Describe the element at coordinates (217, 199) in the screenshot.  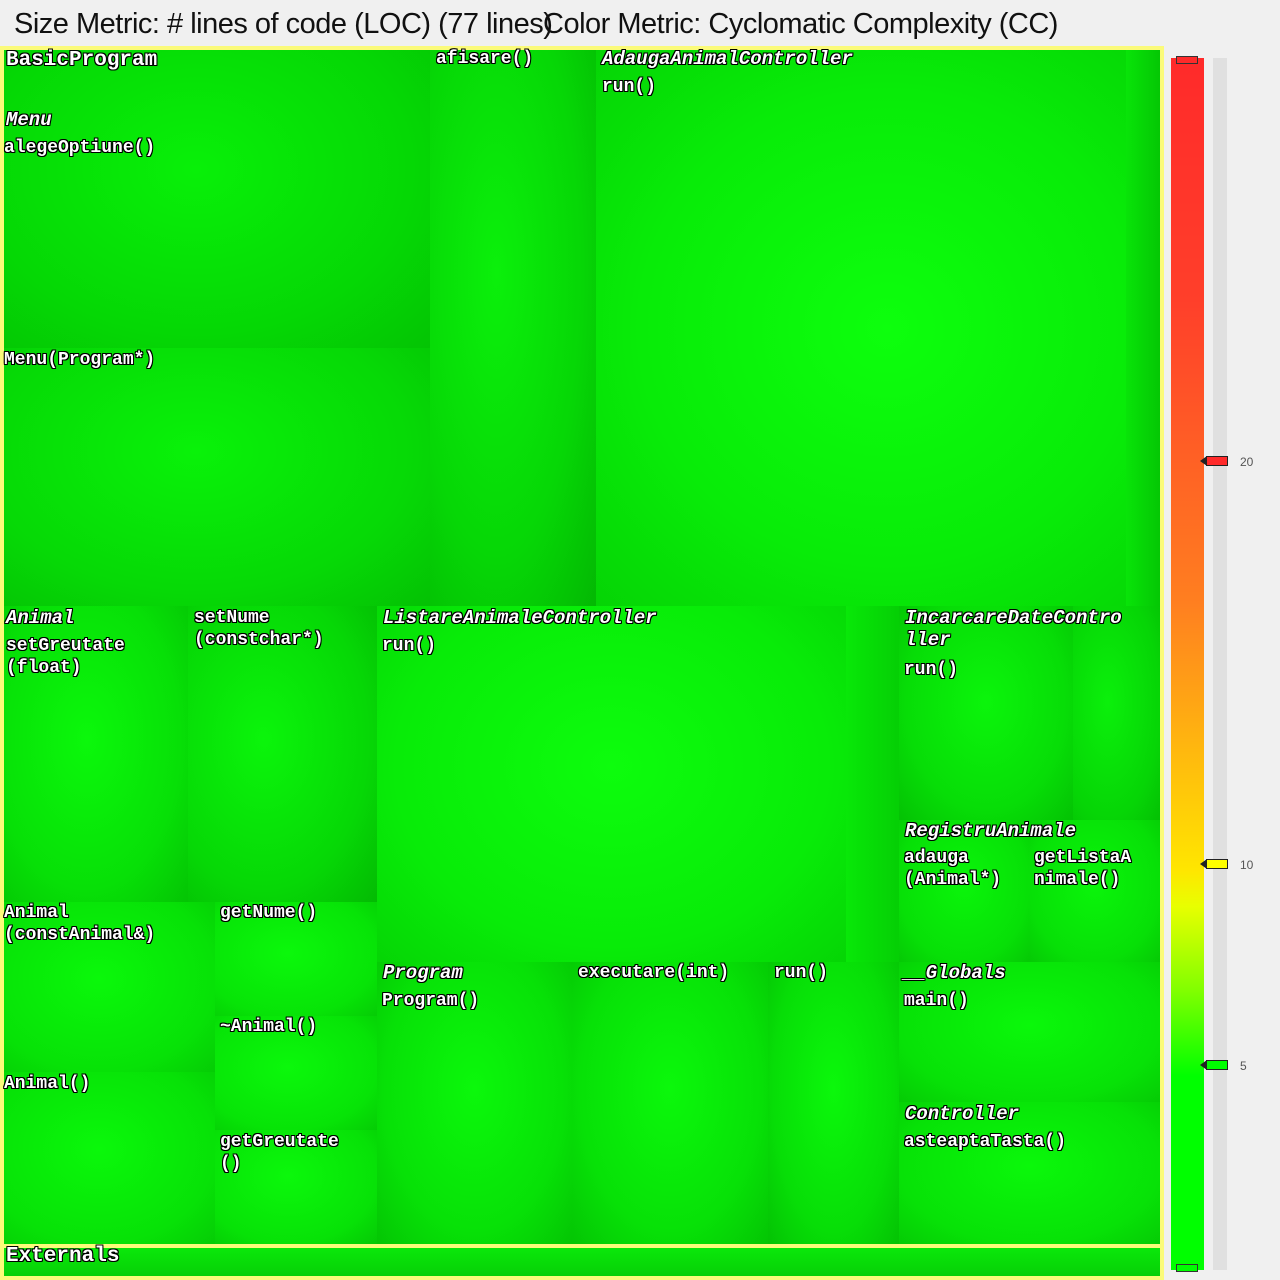
I see `cell-alegeoptiune` at that location.